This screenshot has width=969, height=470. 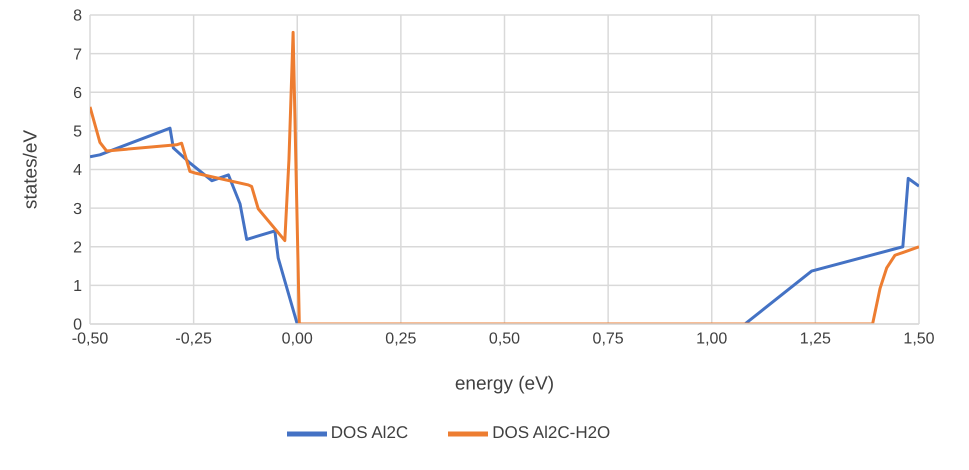 What do you see at coordinates (816, 339) in the screenshot?
I see `x-tick-label: 1,25` at bounding box center [816, 339].